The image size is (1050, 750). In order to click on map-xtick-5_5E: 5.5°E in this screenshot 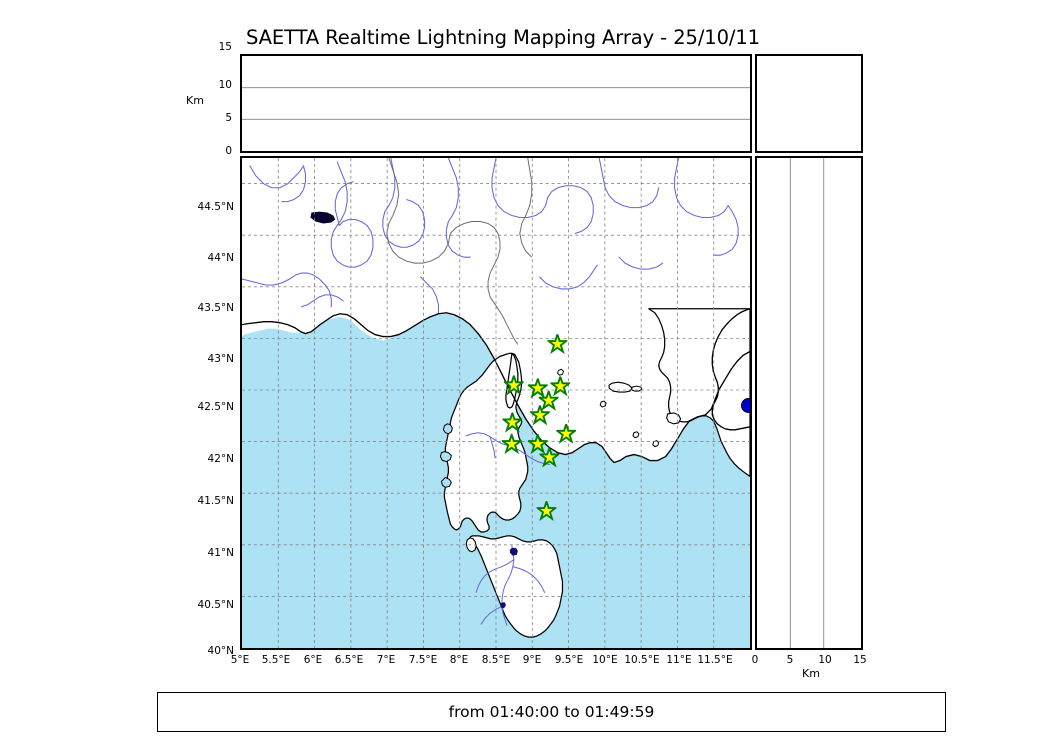, I will do `click(276, 660)`.